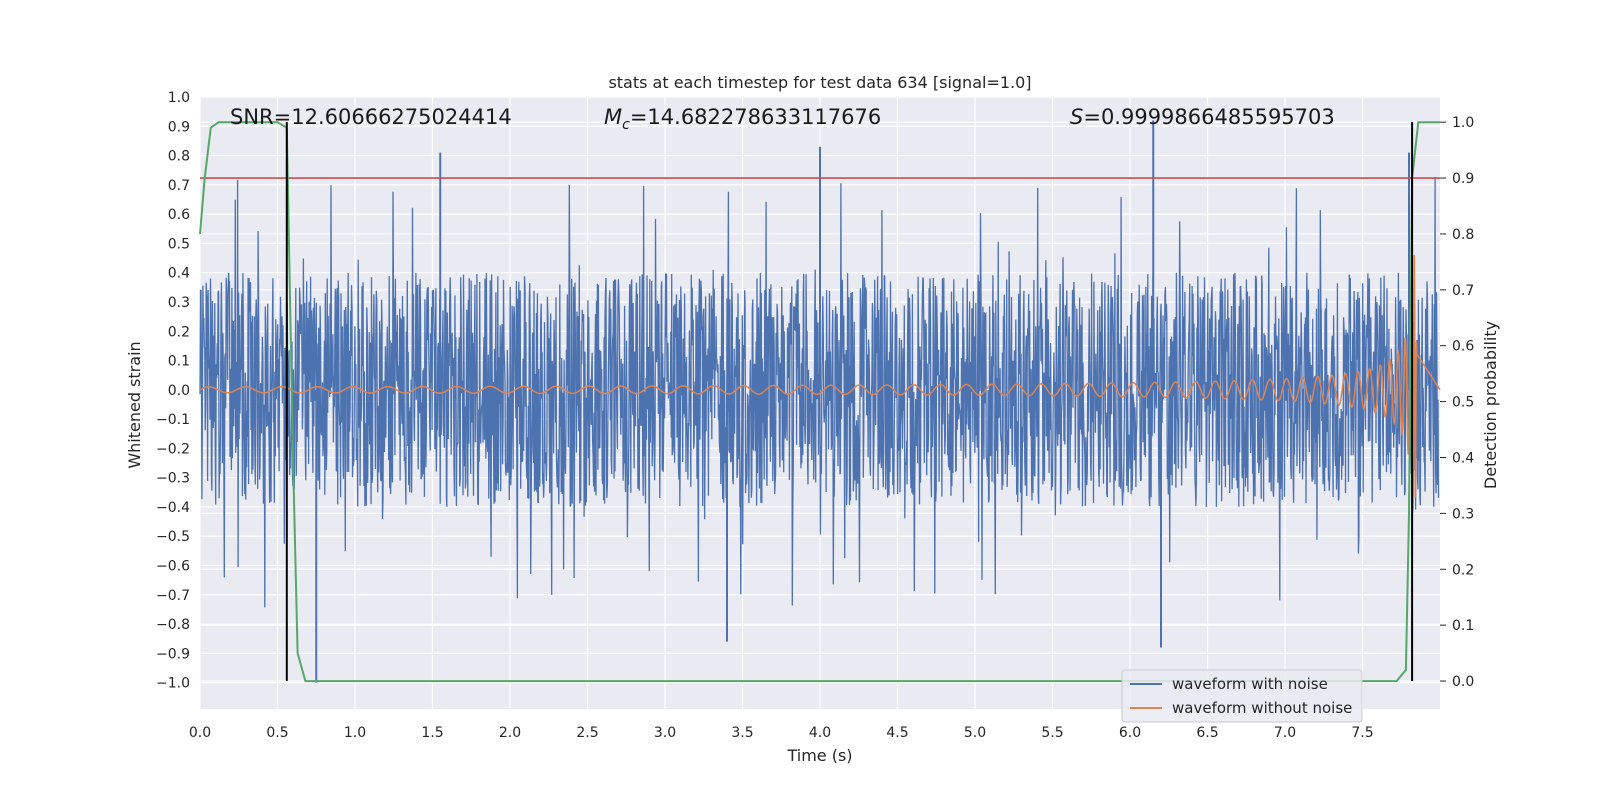  I want to click on legend-label-noise: waveform with noise, so click(1250, 684).